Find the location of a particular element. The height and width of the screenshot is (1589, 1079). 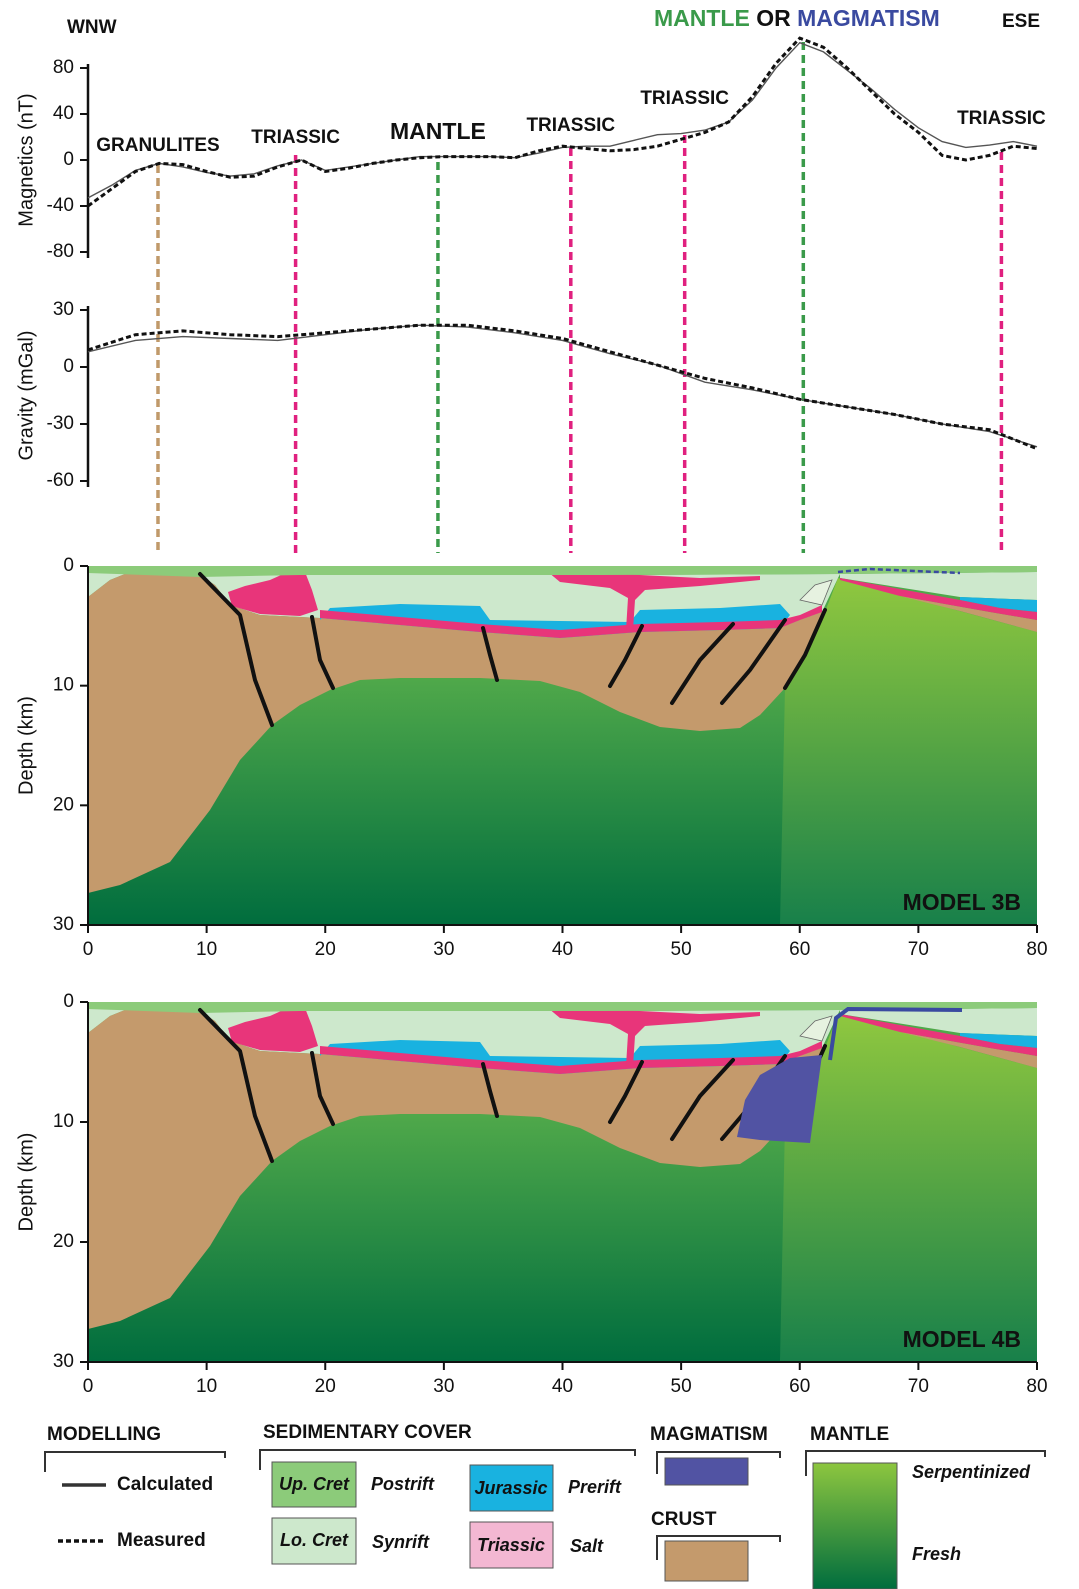

marker-label: MANTLE is located at coordinates (438, 131).